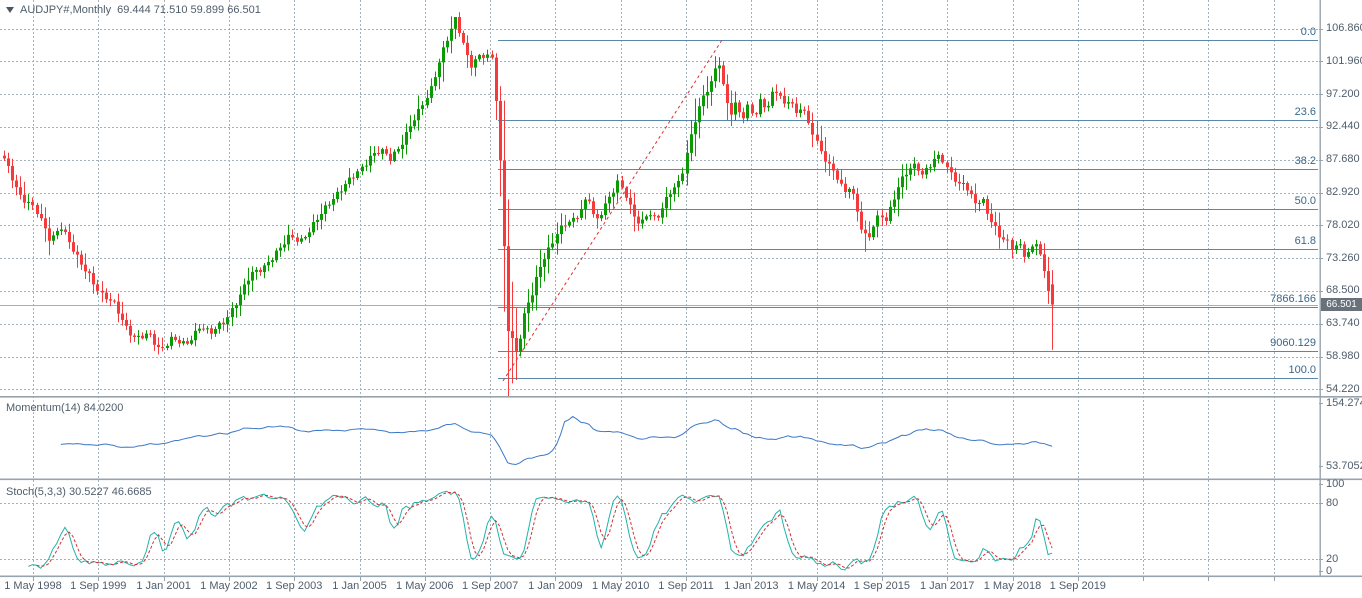 The height and width of the screenshot is (598, 1362). I want to click on symbol-dropdown-icon, so click(10, 10).